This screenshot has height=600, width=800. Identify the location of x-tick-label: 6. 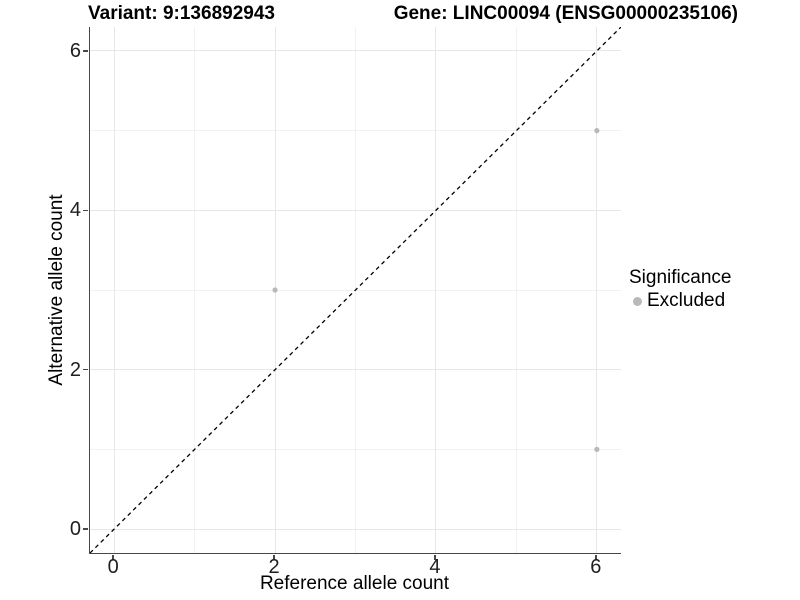
(596, 567).